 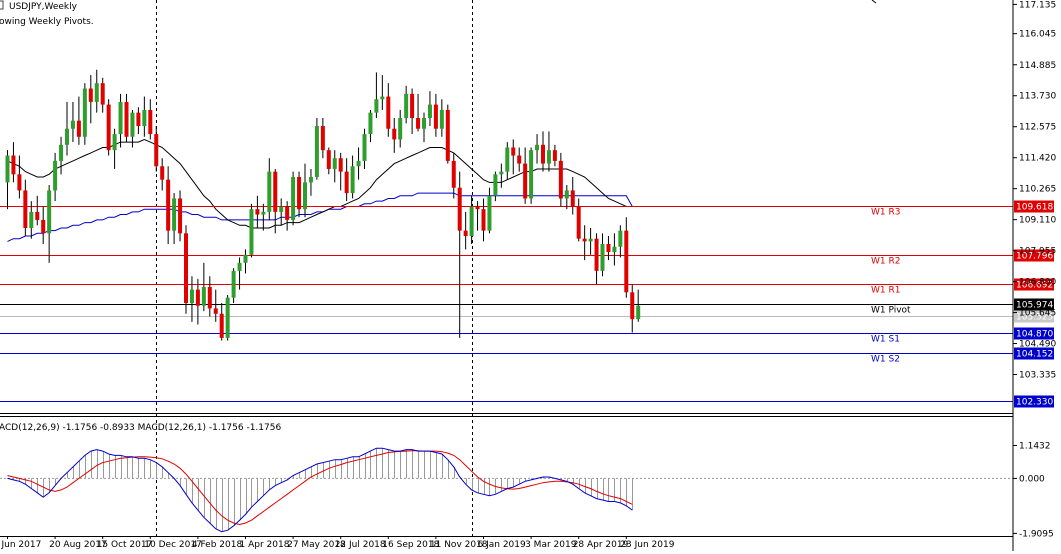 What do you see at coordinates (217, 545) in the screenshot?
I see `time-tick-label: 4 Feb 2018` at bounding box center [217, 545].